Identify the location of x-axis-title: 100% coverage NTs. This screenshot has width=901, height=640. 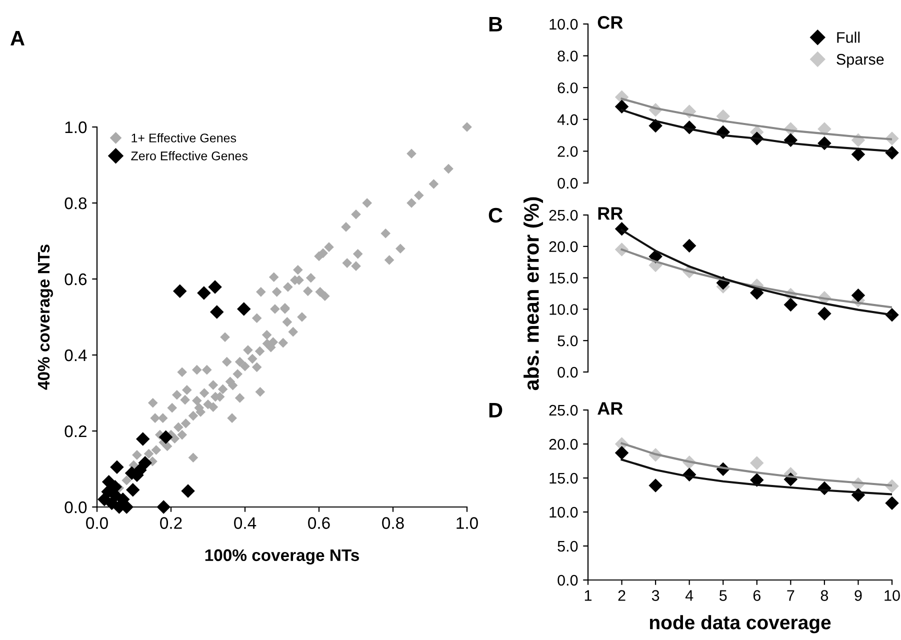
(282, 556).